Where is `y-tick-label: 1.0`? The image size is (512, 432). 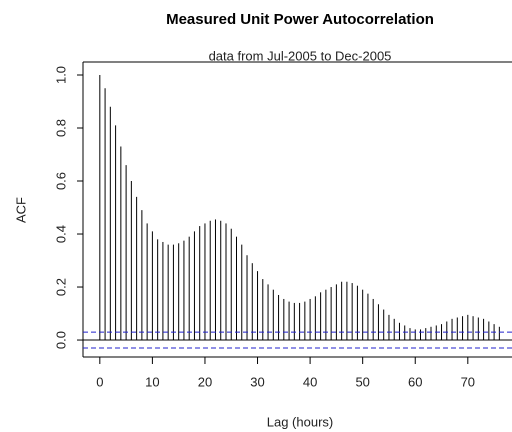
y-tick-label: 1.0 is located at coordinates (60, 75).